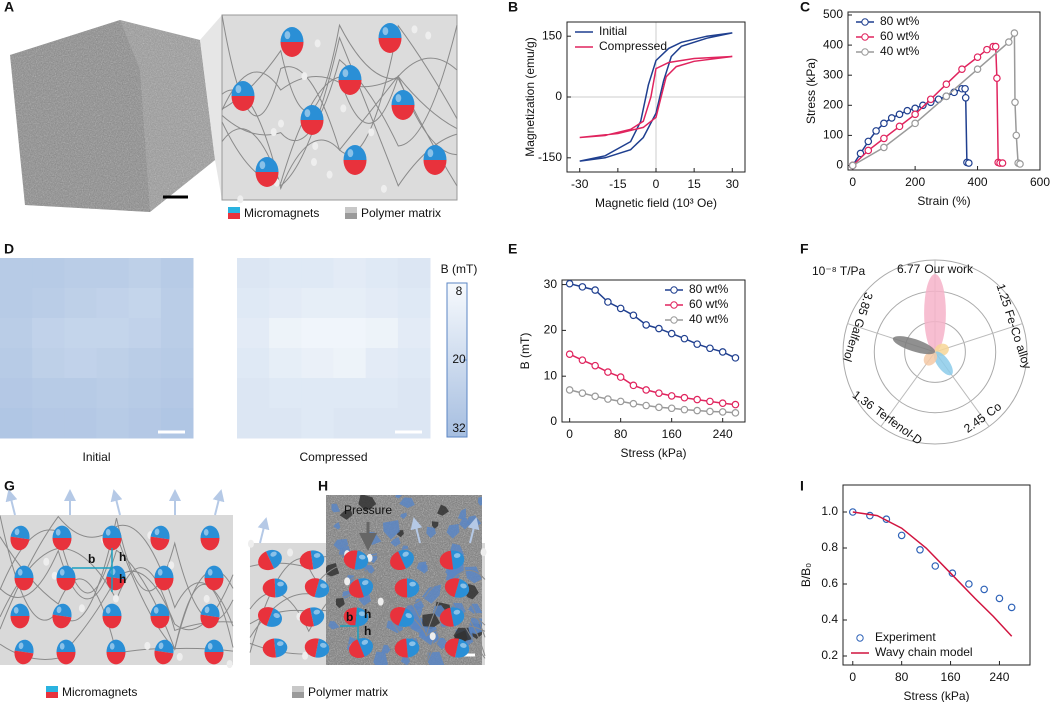 The height and width of the screenshot is (702, 1050). What do you see at coordinates (804, 249) in the screenshot?
I see `panel-label: F` at bounding box center [804, 249].